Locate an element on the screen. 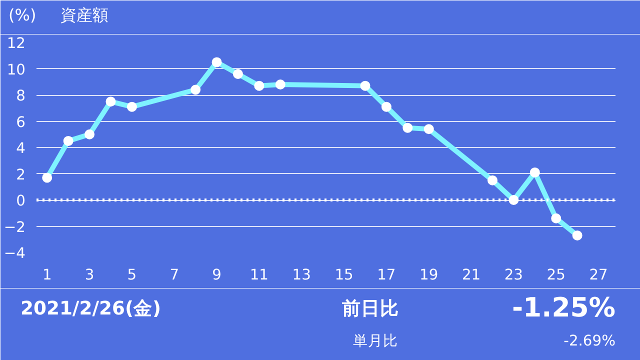 The image size is (640, 360). x-tick-label: 3 is located at coordinates (89, 275).